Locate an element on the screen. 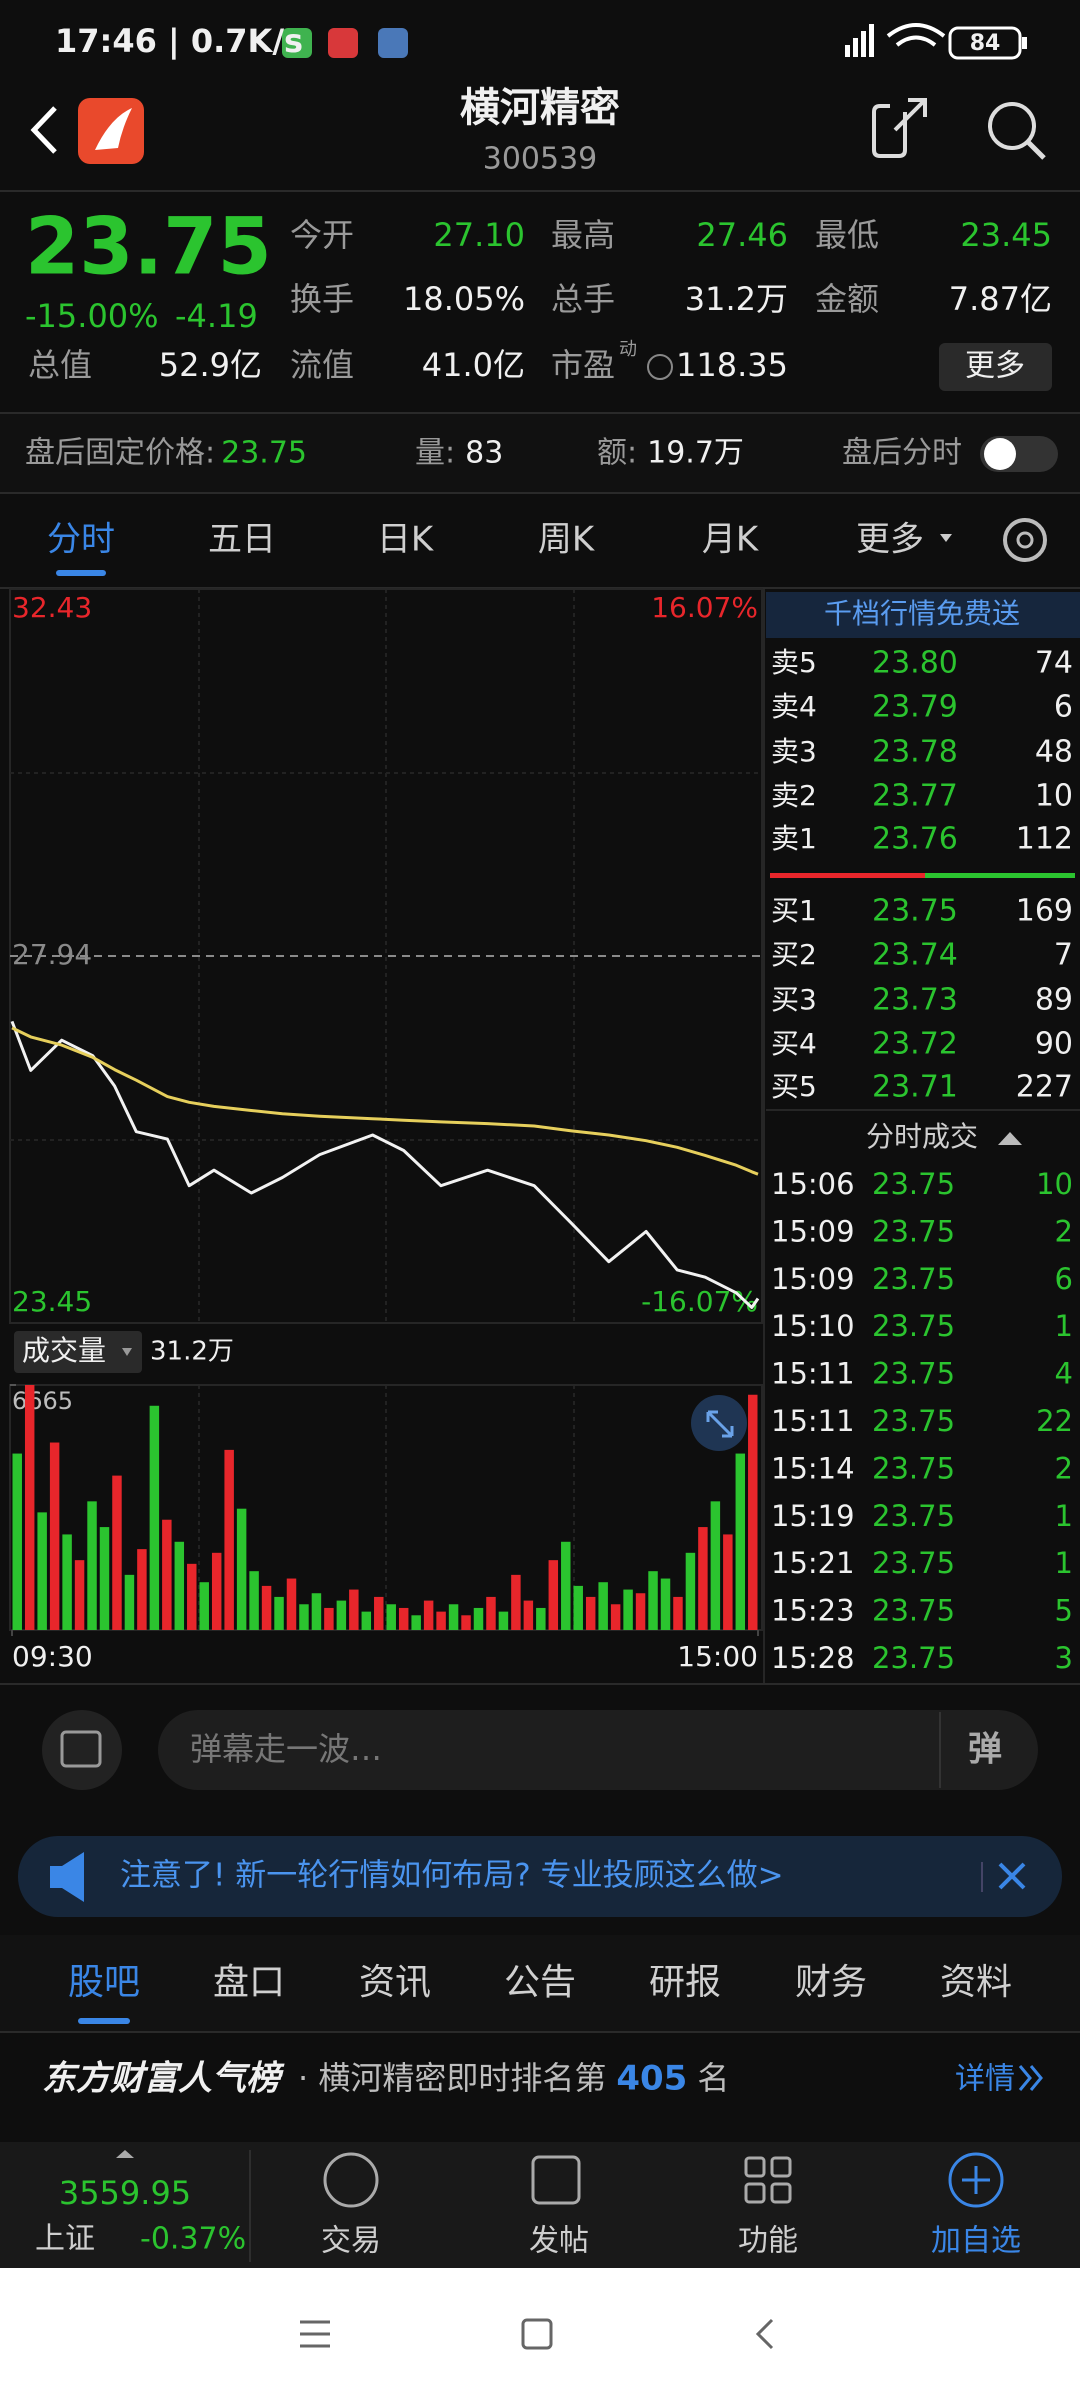  section-tab: 股吧 is located at coordinates (104, 1982).